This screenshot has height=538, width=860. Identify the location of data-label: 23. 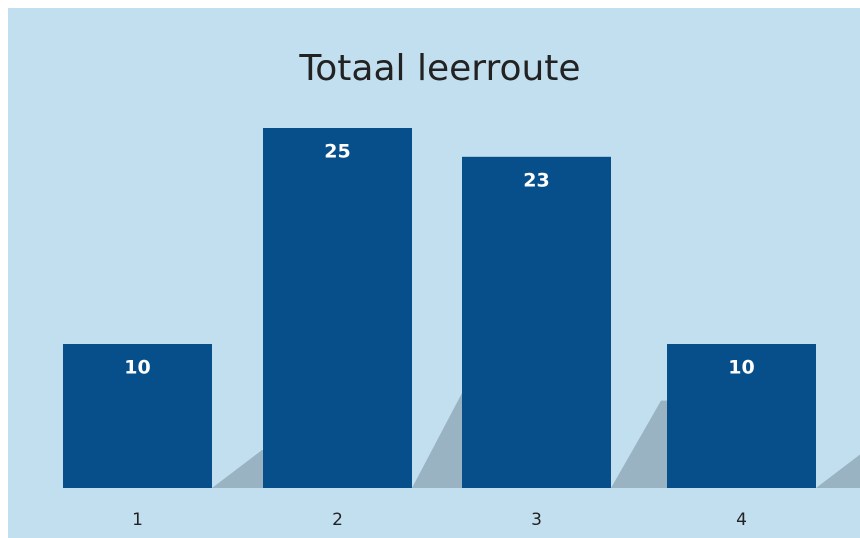
(536, 180).